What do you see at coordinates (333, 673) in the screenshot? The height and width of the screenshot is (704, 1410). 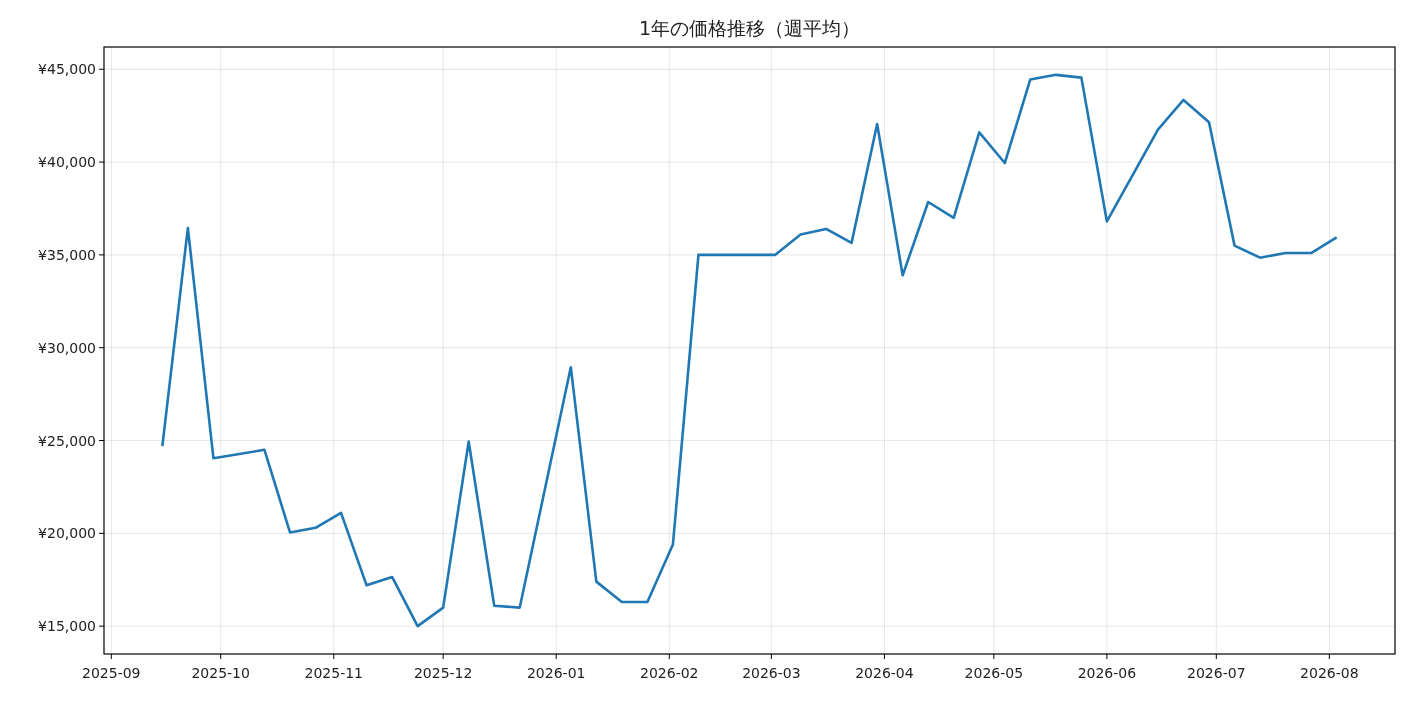 I see `x-tick-label: 2025-11` at bounding box center [333, 673].